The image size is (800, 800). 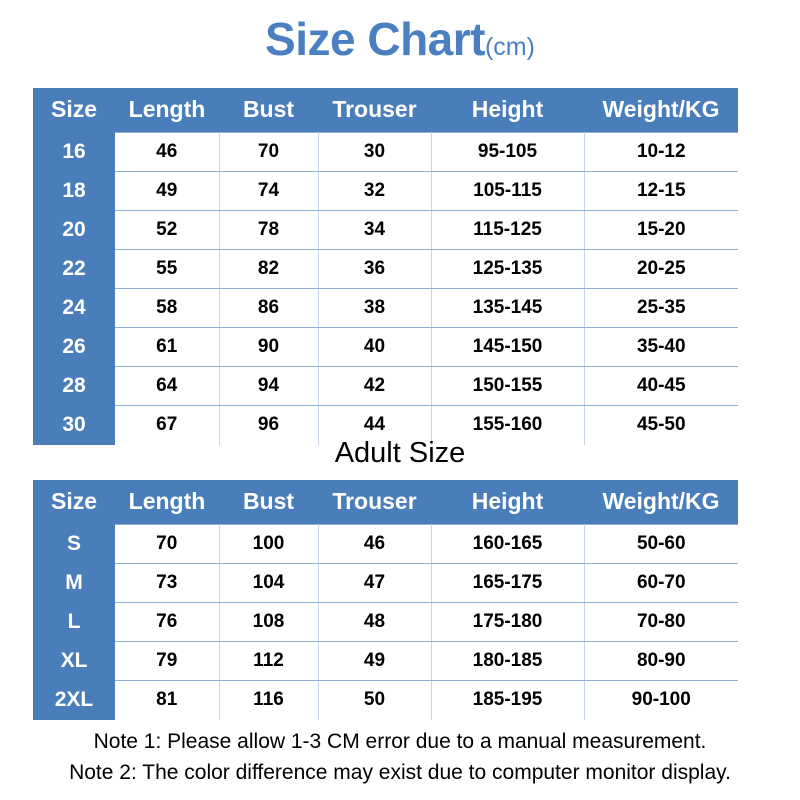 I want to click on cell-weight-kg: 10-12, so click(x=661, y=152).